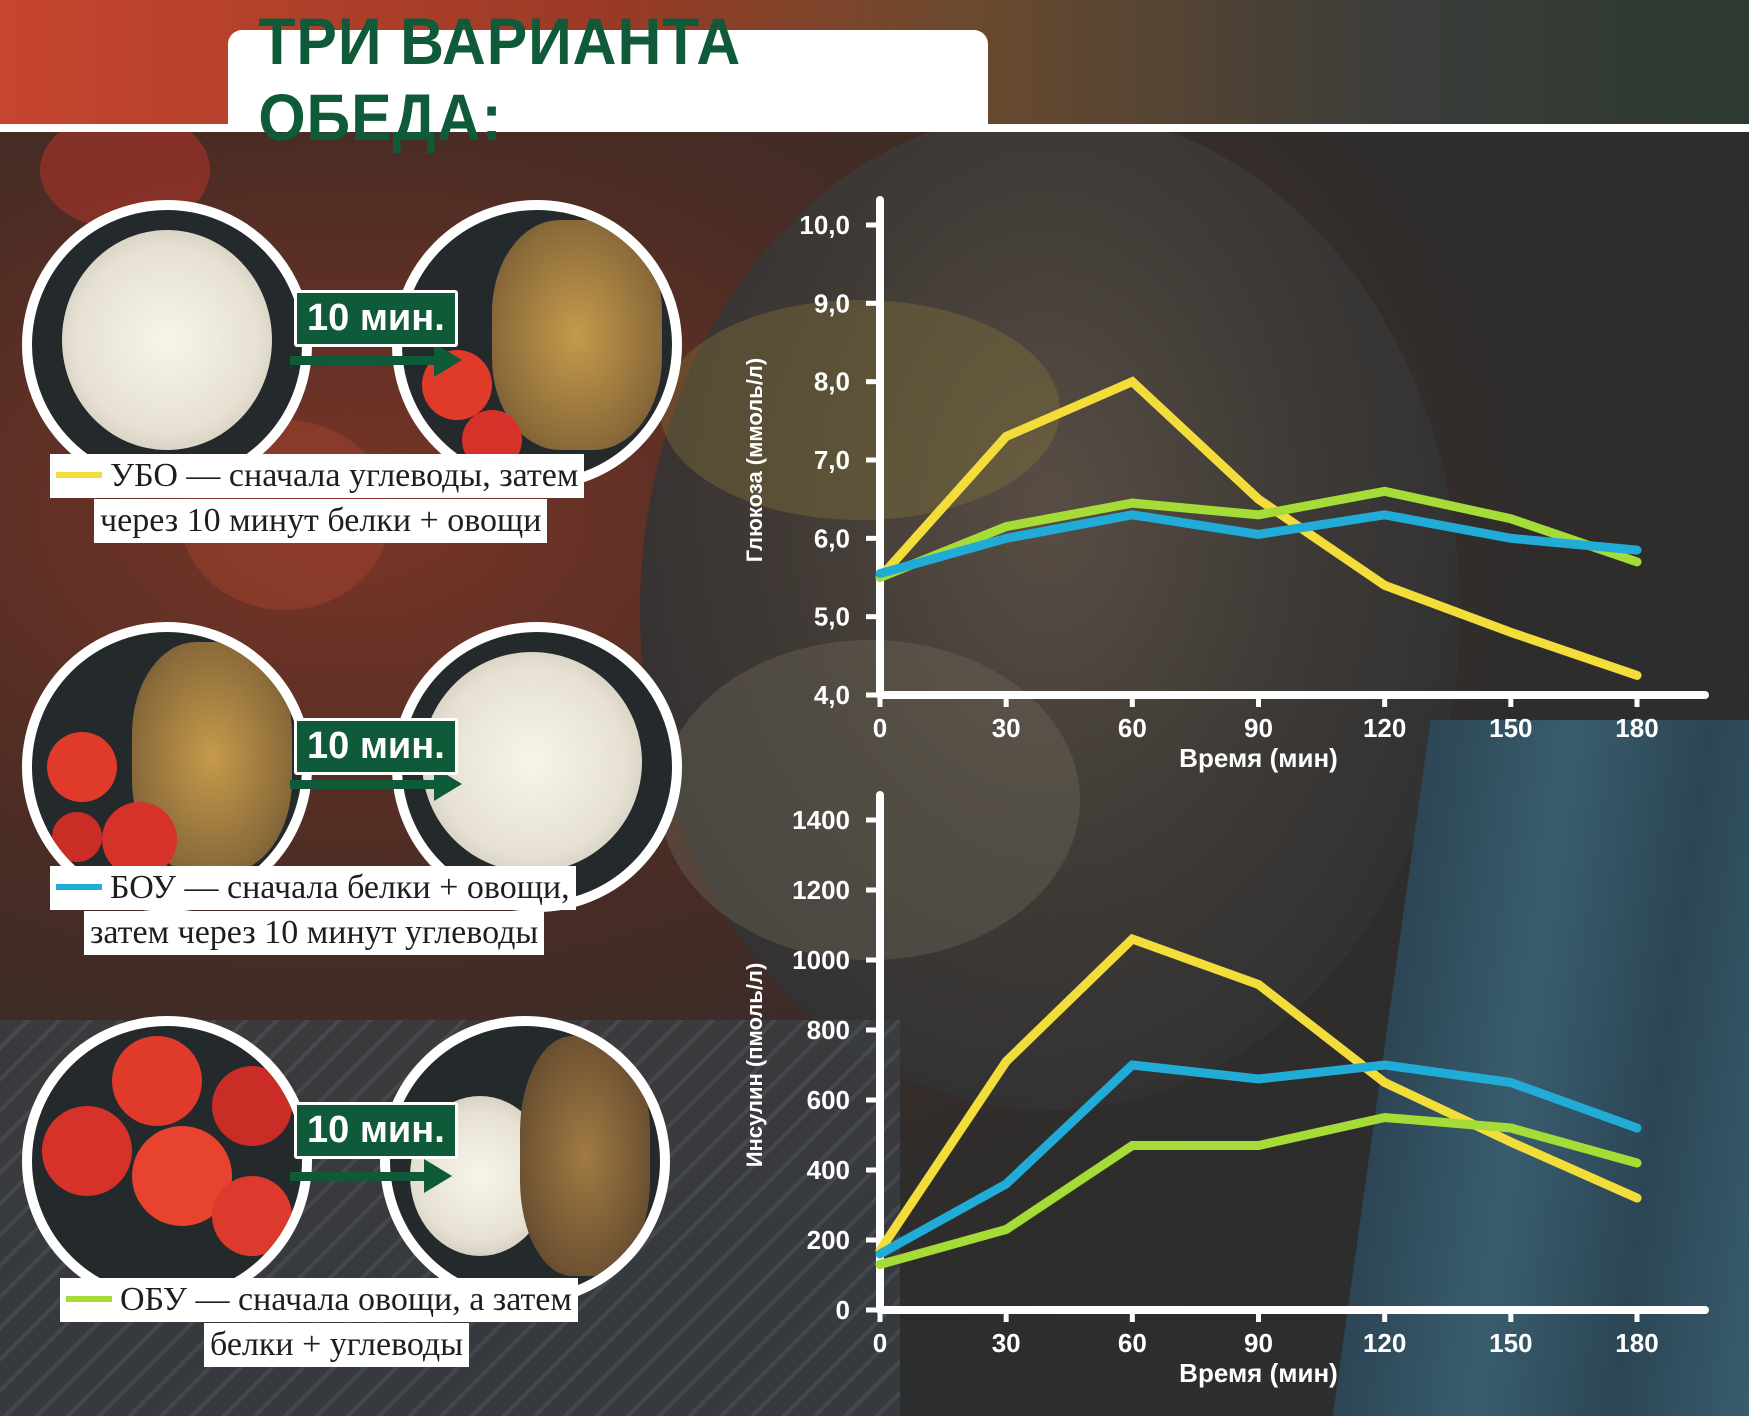 This screenshot has height=1416, width=1749. Describe the element at coordinates (167, 767) in the screenshot. I see `plate-fish-tomatoes` at that location.